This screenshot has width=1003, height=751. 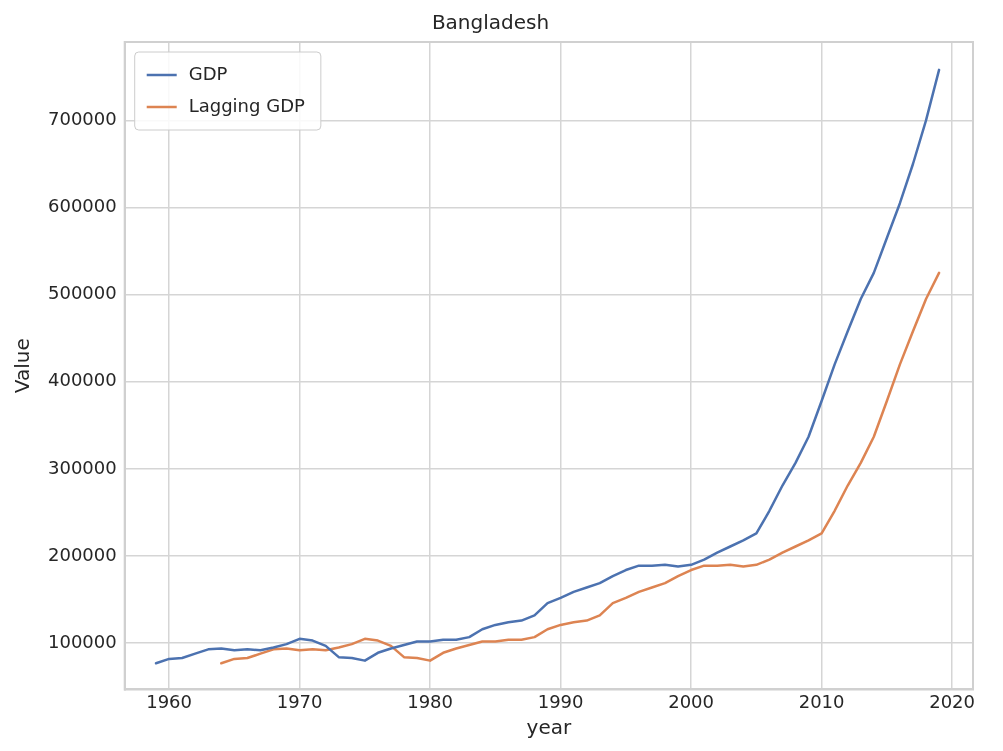 I want to click on x-tick-label: 2010, so click(x=821, y=701).